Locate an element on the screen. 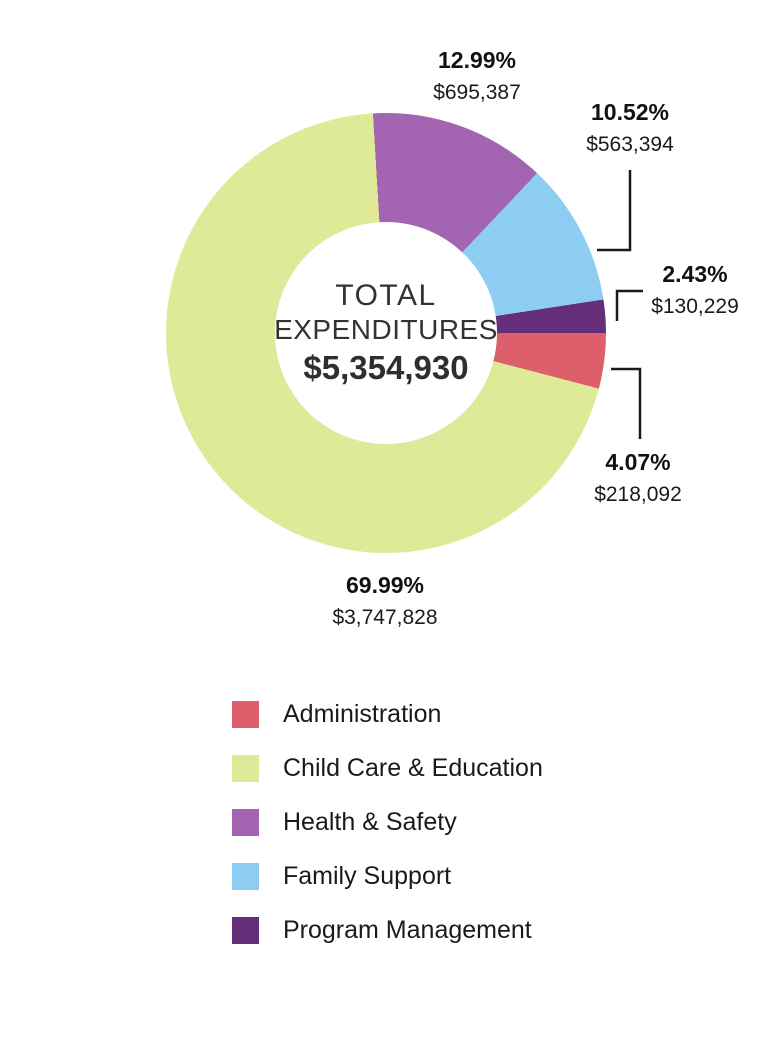 This screenshot has width=768, height=1056. center-title-line2: EXPENDITURES is located at coordinates (386, 329).